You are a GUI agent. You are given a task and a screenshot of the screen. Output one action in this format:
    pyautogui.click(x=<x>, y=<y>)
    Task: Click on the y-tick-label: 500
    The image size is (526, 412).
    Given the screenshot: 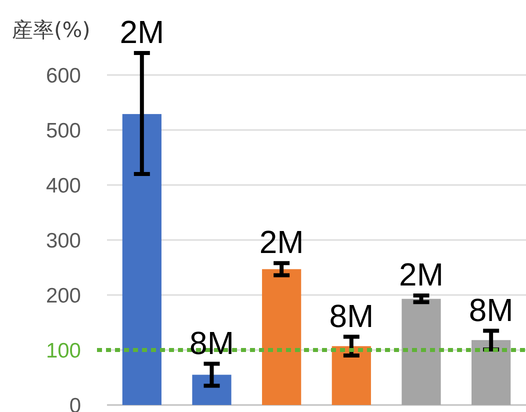 What is the action you would take?
    pyautogui.click(x=63, y=130)
    